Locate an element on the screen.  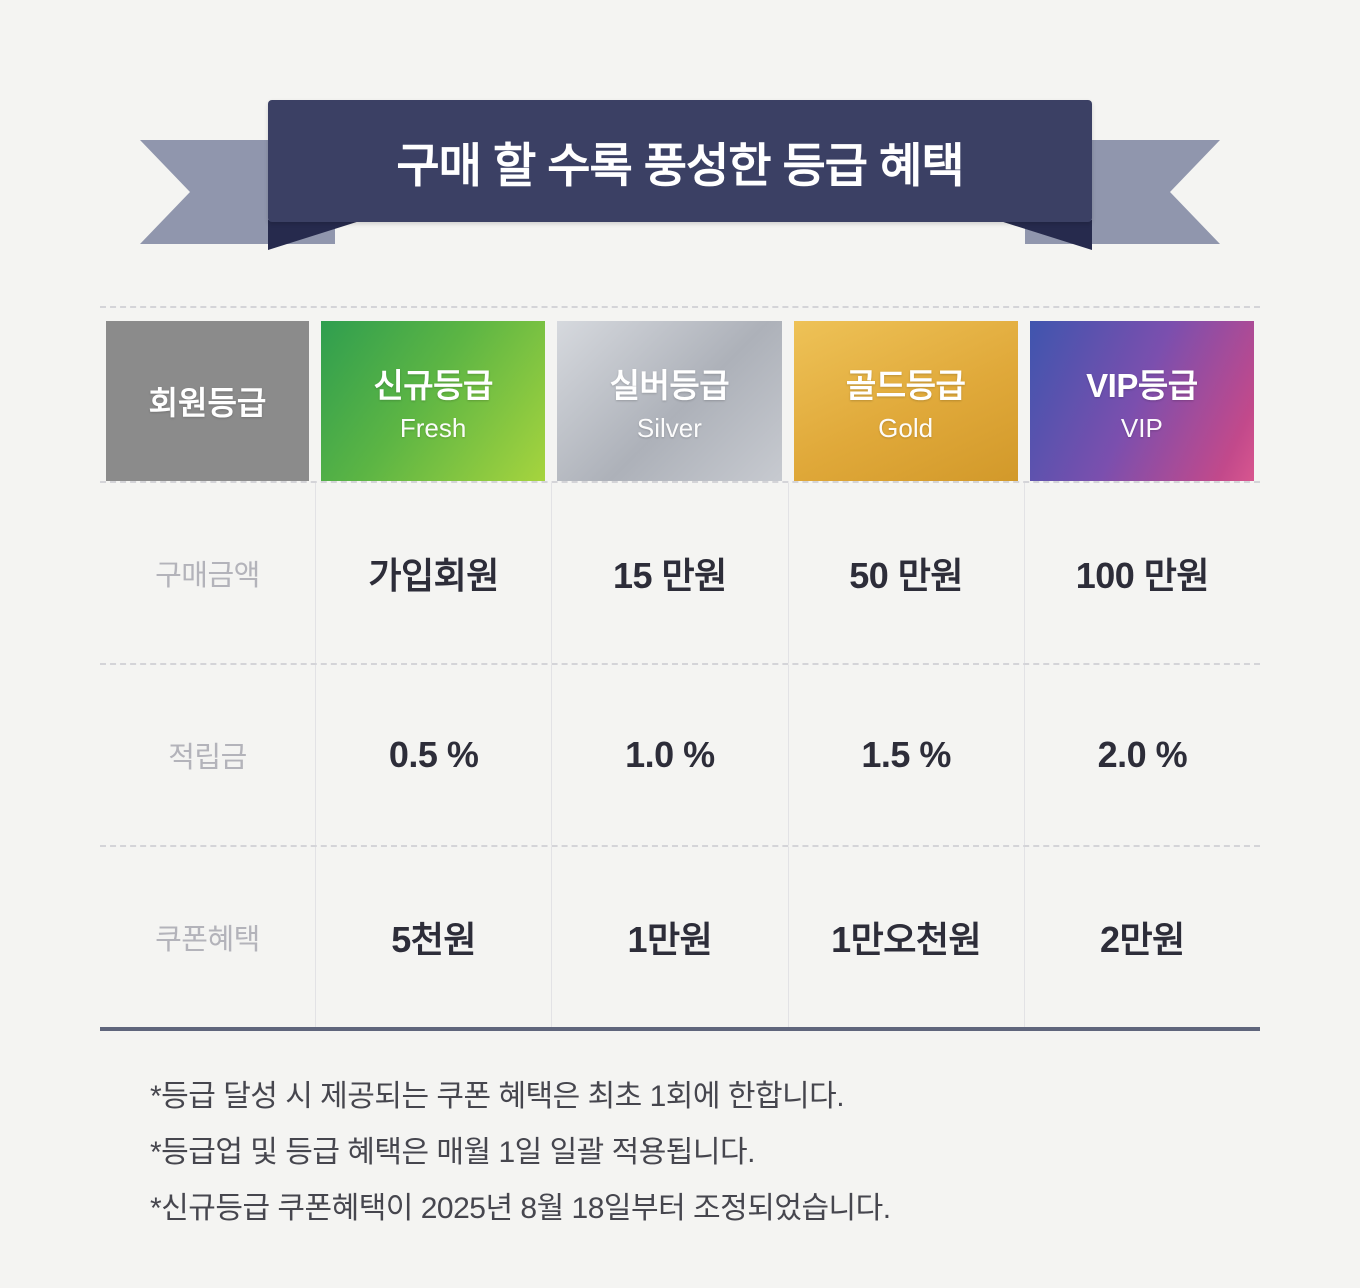
footnote-3: *신규등급 쿠폰혜택이 2025년 8월 18일부터 조정되었습니다. is located at coordinates (520, 1209).